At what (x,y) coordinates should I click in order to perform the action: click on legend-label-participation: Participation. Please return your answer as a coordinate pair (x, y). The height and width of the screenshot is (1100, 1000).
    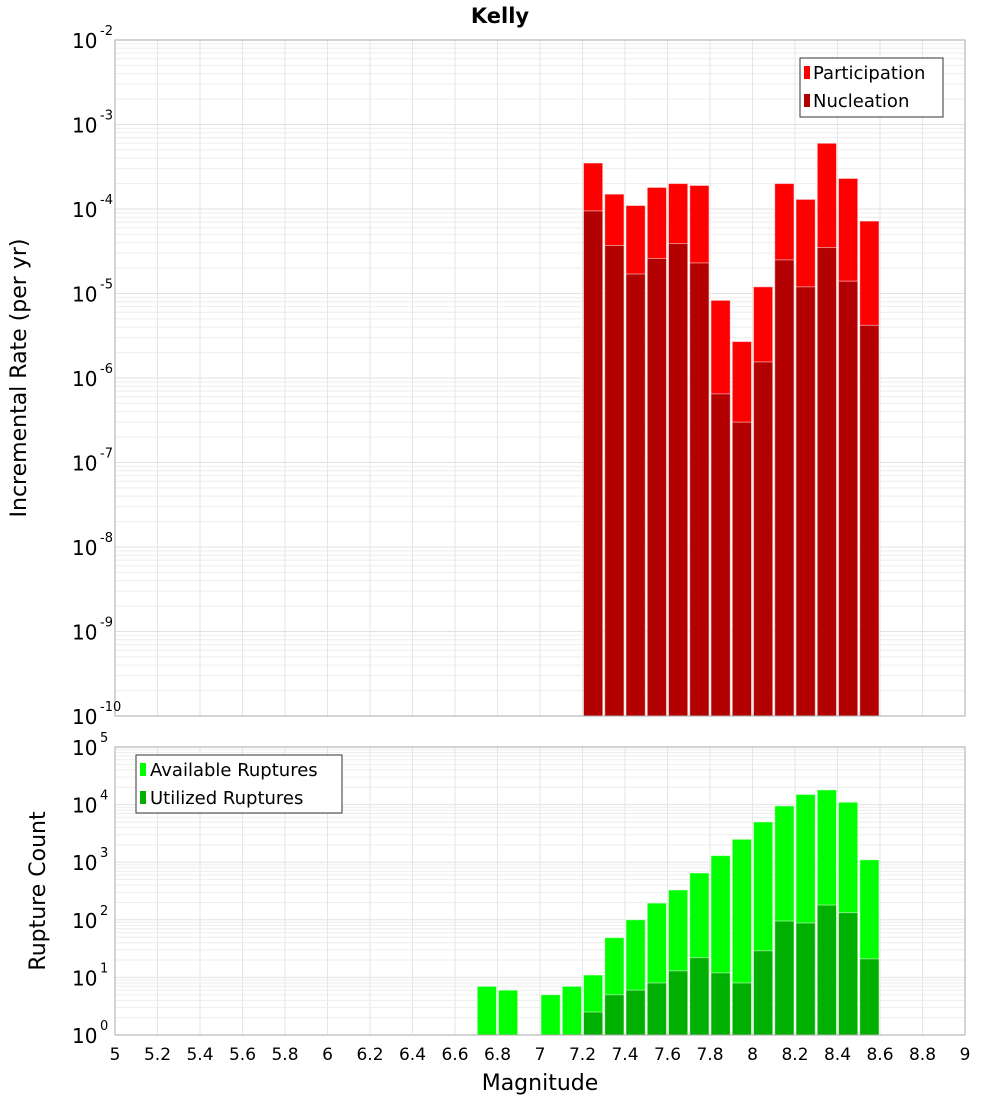
    Looking at the image, I should click on (869, 73).